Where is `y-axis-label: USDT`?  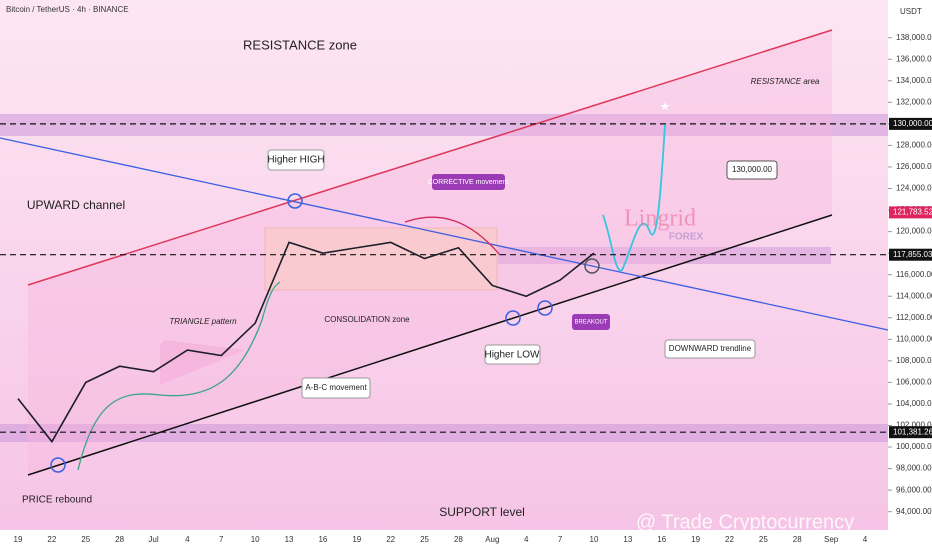
y-axis-label: USDT is located at coordinates (911, 11).